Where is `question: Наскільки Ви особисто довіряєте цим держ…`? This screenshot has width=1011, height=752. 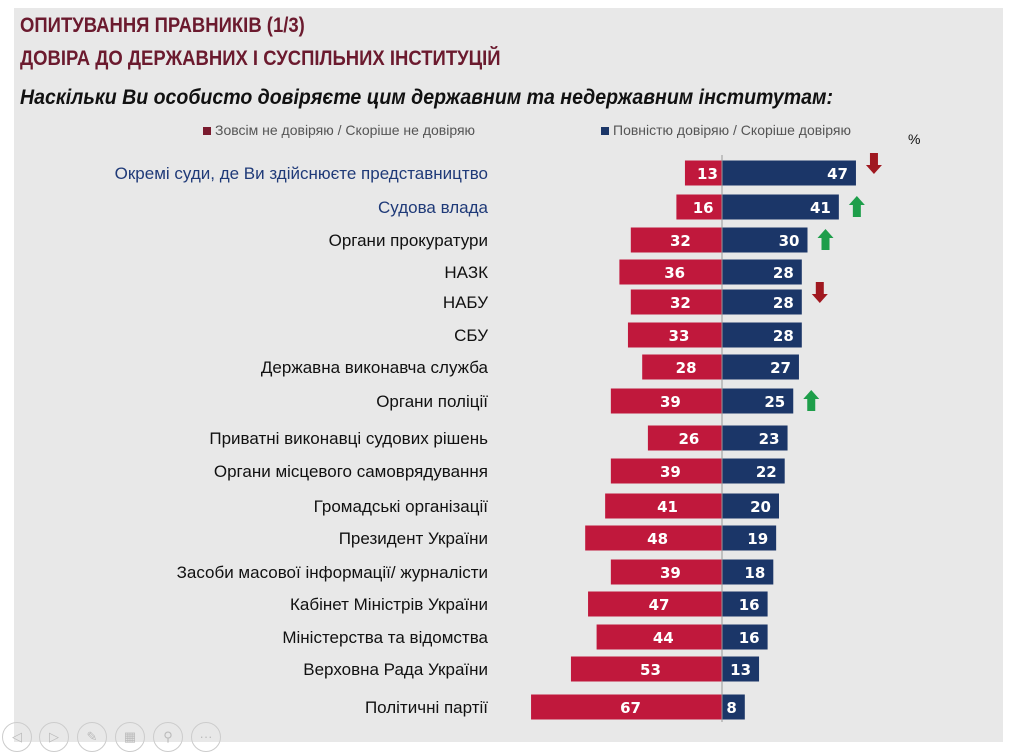 question: Наскільки Ви особисто довіряєте цим держ… is located at coordinates (426, 97).